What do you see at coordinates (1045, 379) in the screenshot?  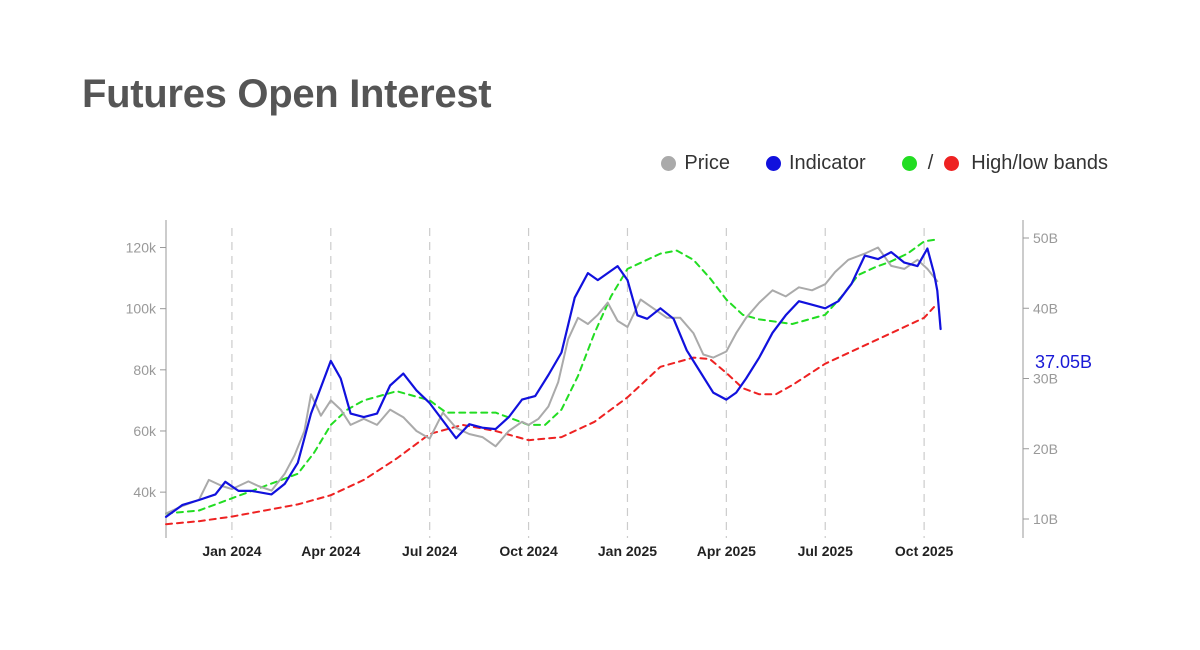 I see `right-tick-label: 30B` at bounding box center [1045, 379].